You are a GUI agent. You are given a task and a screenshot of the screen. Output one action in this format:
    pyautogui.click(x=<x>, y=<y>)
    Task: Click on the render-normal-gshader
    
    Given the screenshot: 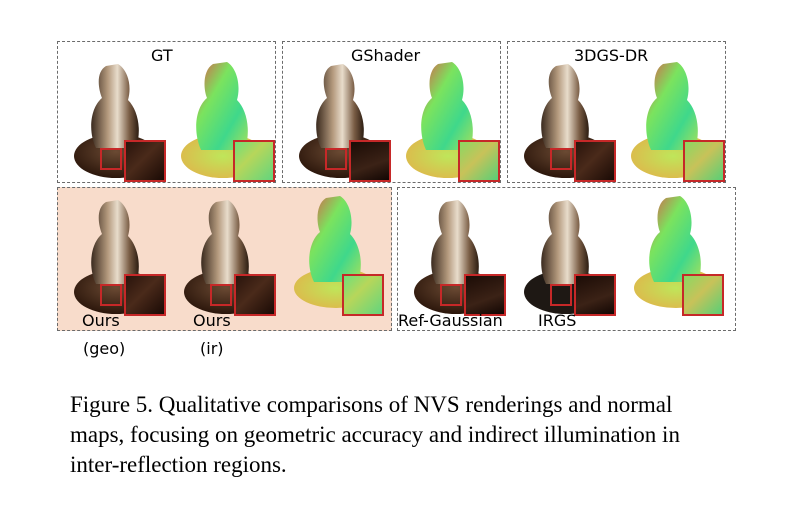 What is the action you would take?
    pyautogui.click(x=450, y=117)
    